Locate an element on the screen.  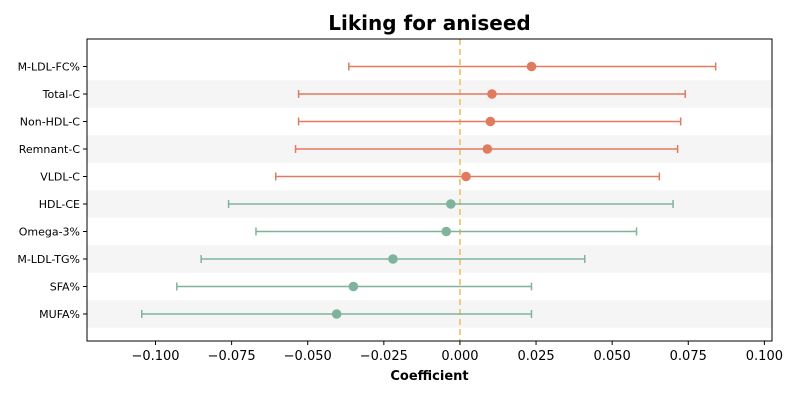
x-tick-label: 0.000 is located at coordinates (459, 356).